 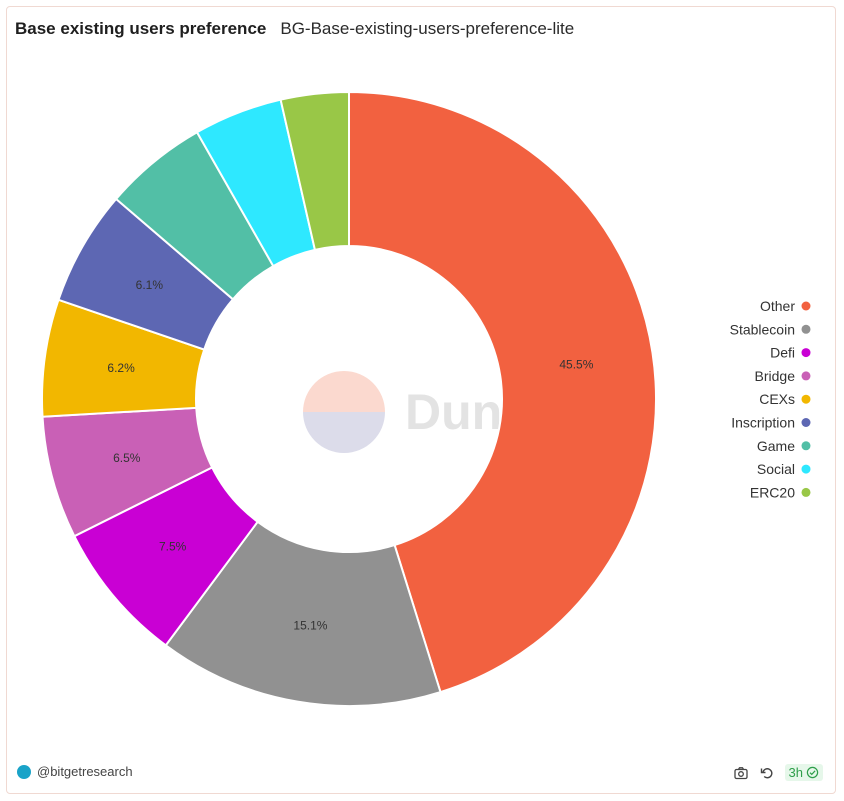 What do you see at coordinates (303, 613) in the screenshot?
I see `slice-stablecoin` at bounding box center [303, 613].